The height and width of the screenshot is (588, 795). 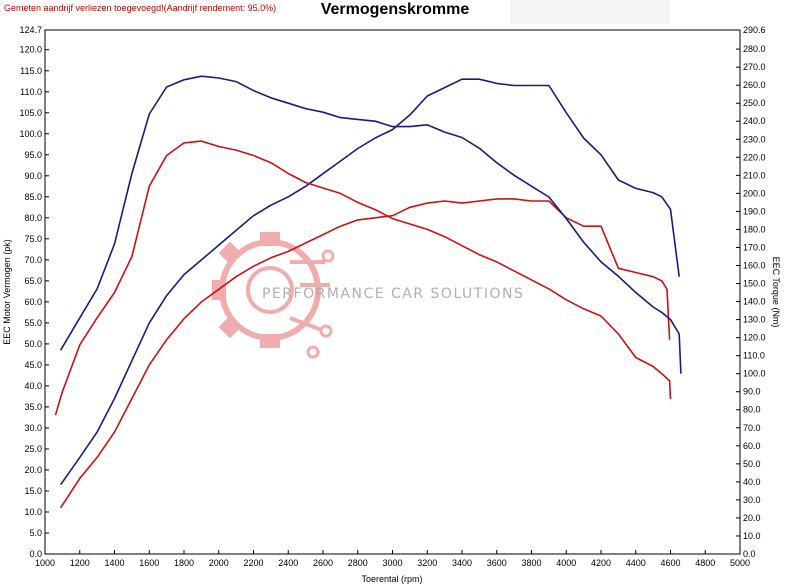 What do you see at coordinates (33, 428) in the screenshot?
I see `y-left-tick-label: 30.0` at bounding box center [33, 428].